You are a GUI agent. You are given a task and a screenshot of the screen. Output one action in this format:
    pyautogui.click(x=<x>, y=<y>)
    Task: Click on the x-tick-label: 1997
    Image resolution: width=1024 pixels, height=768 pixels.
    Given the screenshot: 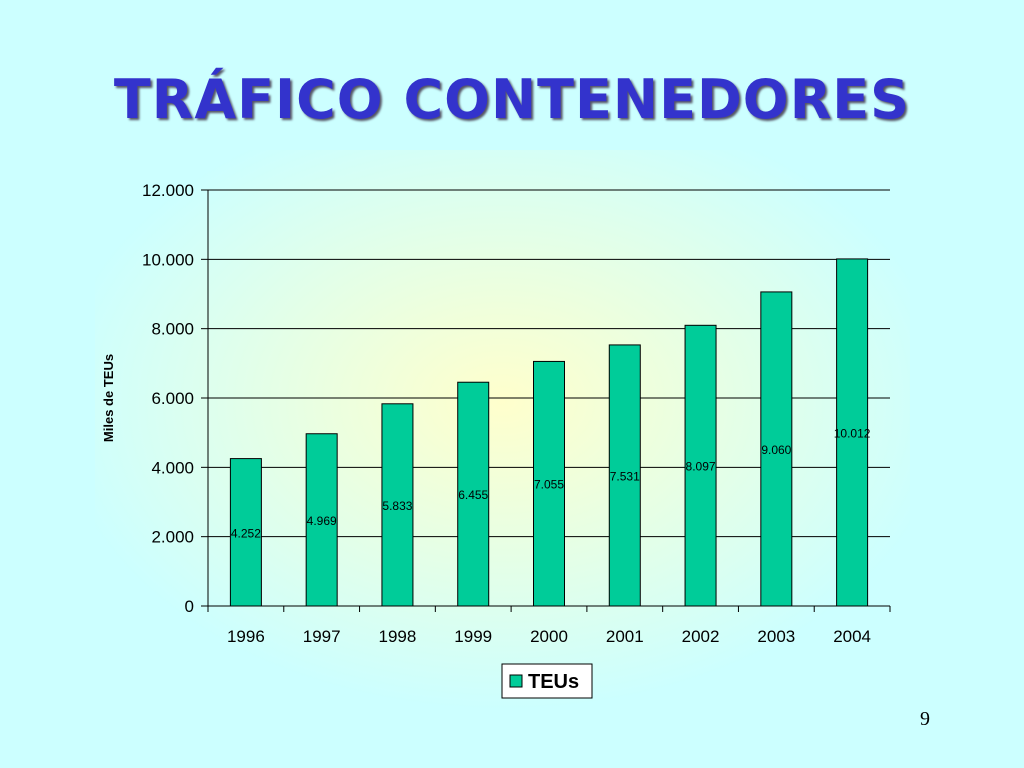 What is the action you would take?
    pyautogui.click(x=322, y=636)
    